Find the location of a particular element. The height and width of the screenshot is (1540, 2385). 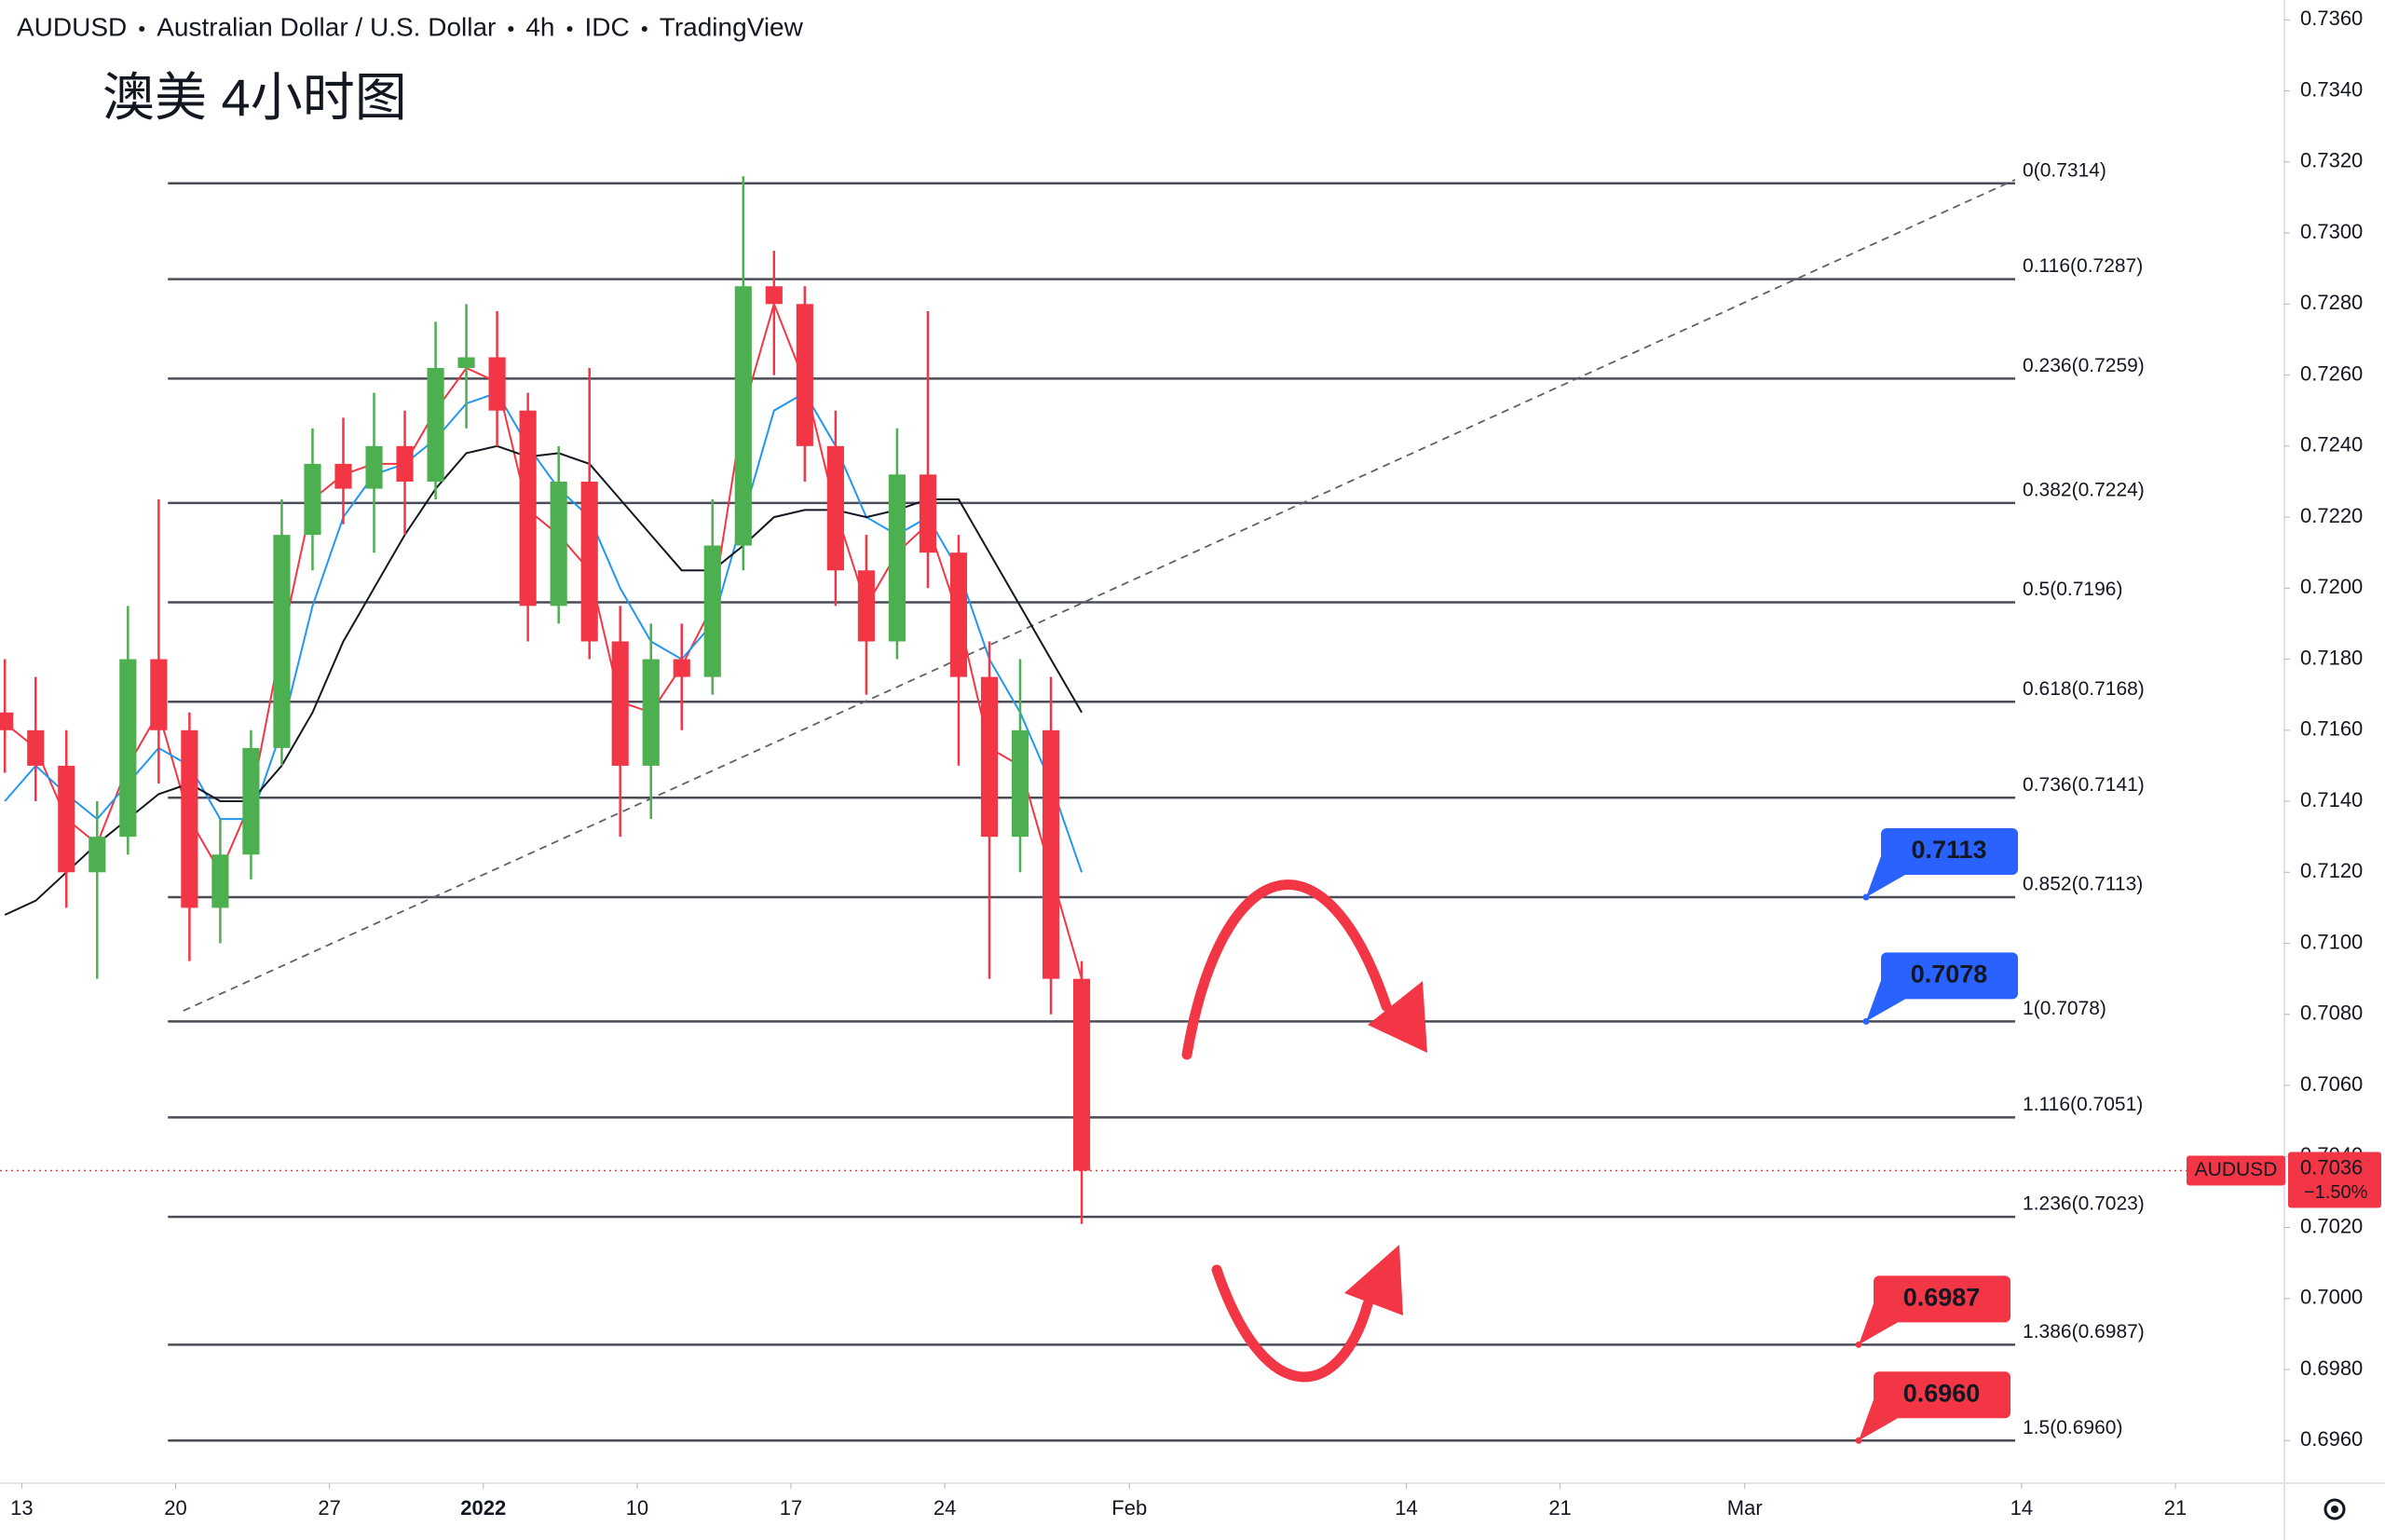

fib-label: 1.386(0.6987) is located at coordinates (2084, 1331).